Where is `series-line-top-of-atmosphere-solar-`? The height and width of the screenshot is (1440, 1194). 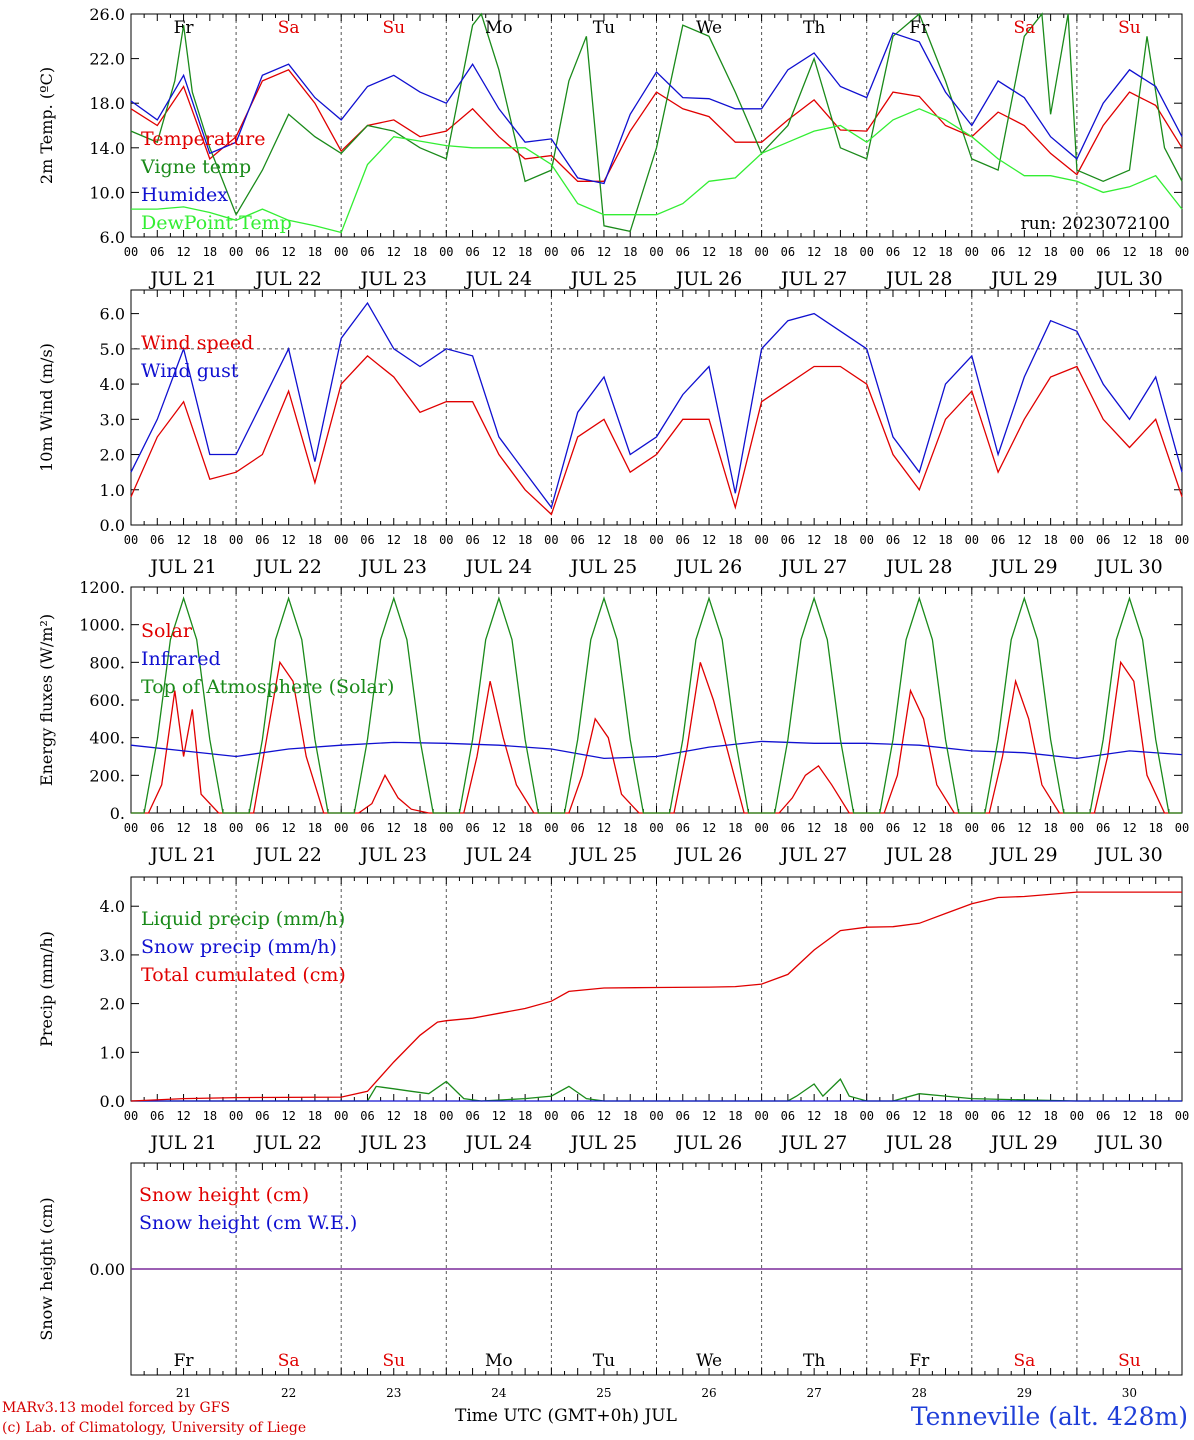
series-line-top-of-atmosphere-solar- is located at coordinates (656, 705).